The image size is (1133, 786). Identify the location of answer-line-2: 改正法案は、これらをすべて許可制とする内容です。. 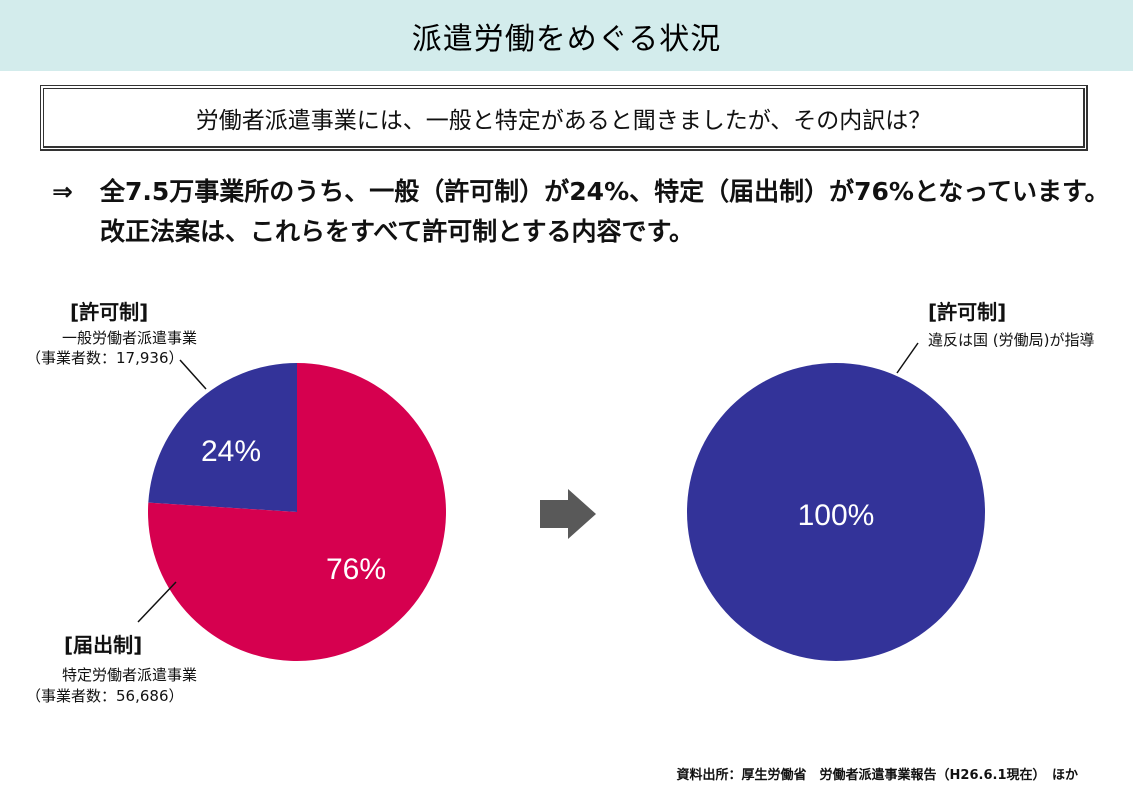
(397, 231).